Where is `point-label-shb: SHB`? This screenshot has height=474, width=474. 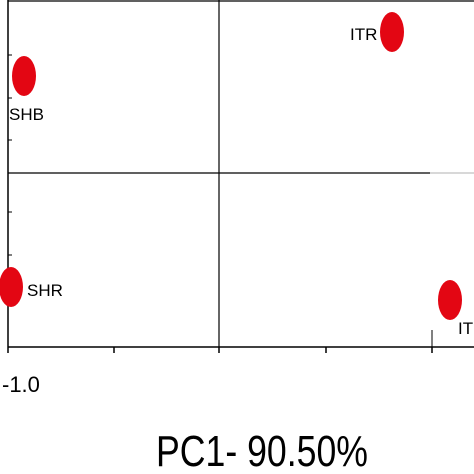 point-label-shb: SHB is located at coordinates (26, 114).